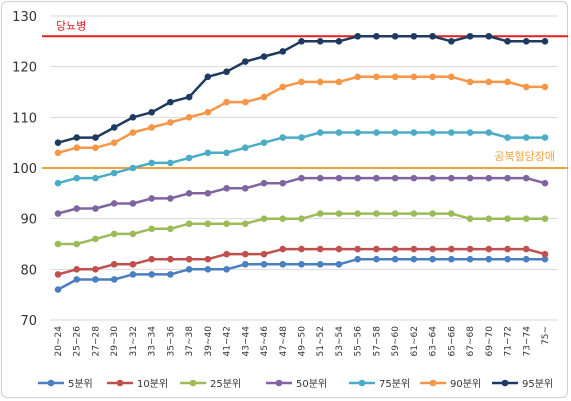  What do you see at coordinates (209, 341) in the screenshot?
I see `x-tick-label: 39~40` at bounding box center [209, 341].